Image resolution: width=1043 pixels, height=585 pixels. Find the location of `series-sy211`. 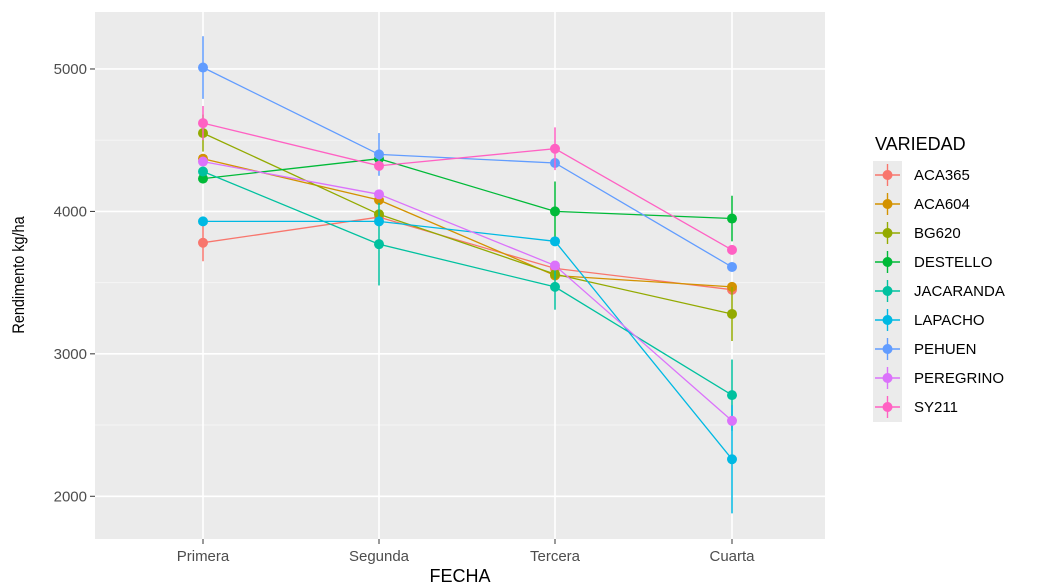

series-sy211 is located at coordinates (467, 180).